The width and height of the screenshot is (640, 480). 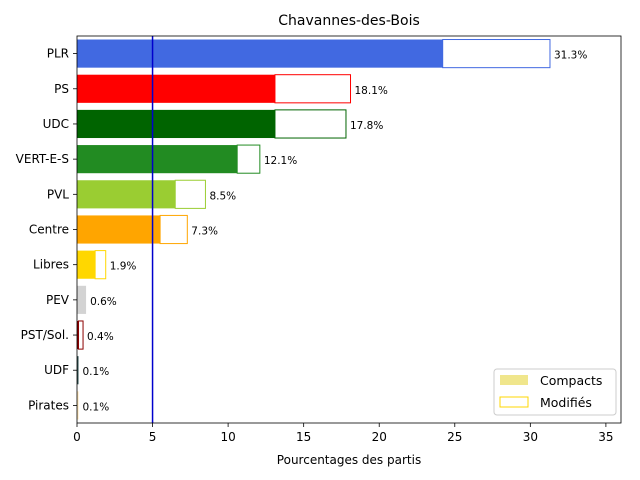 I want to click on y-tick-label-udc: UDC, so click(x=56, y=124).